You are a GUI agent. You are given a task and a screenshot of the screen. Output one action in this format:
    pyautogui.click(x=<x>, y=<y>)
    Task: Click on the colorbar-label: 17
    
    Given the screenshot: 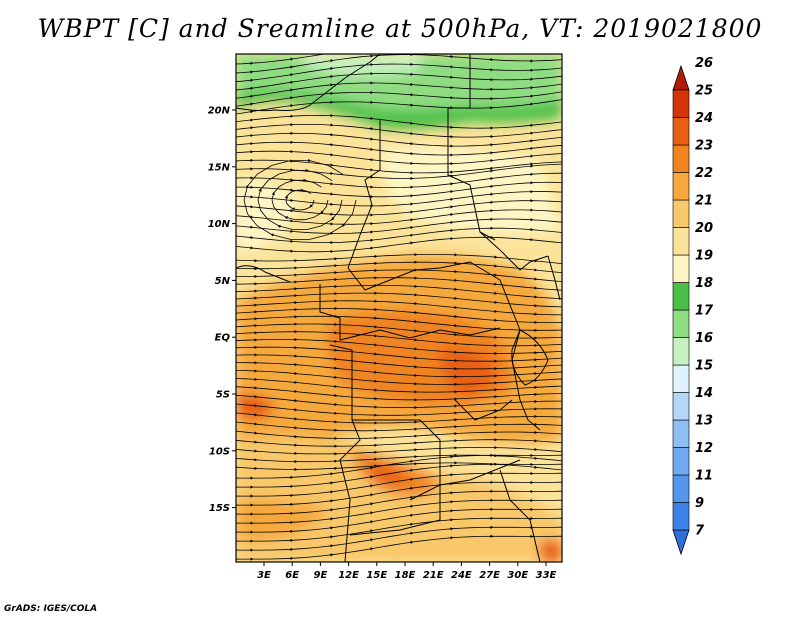 What is the action you would take?
    pyautogui.click(x=704, y=311)
    